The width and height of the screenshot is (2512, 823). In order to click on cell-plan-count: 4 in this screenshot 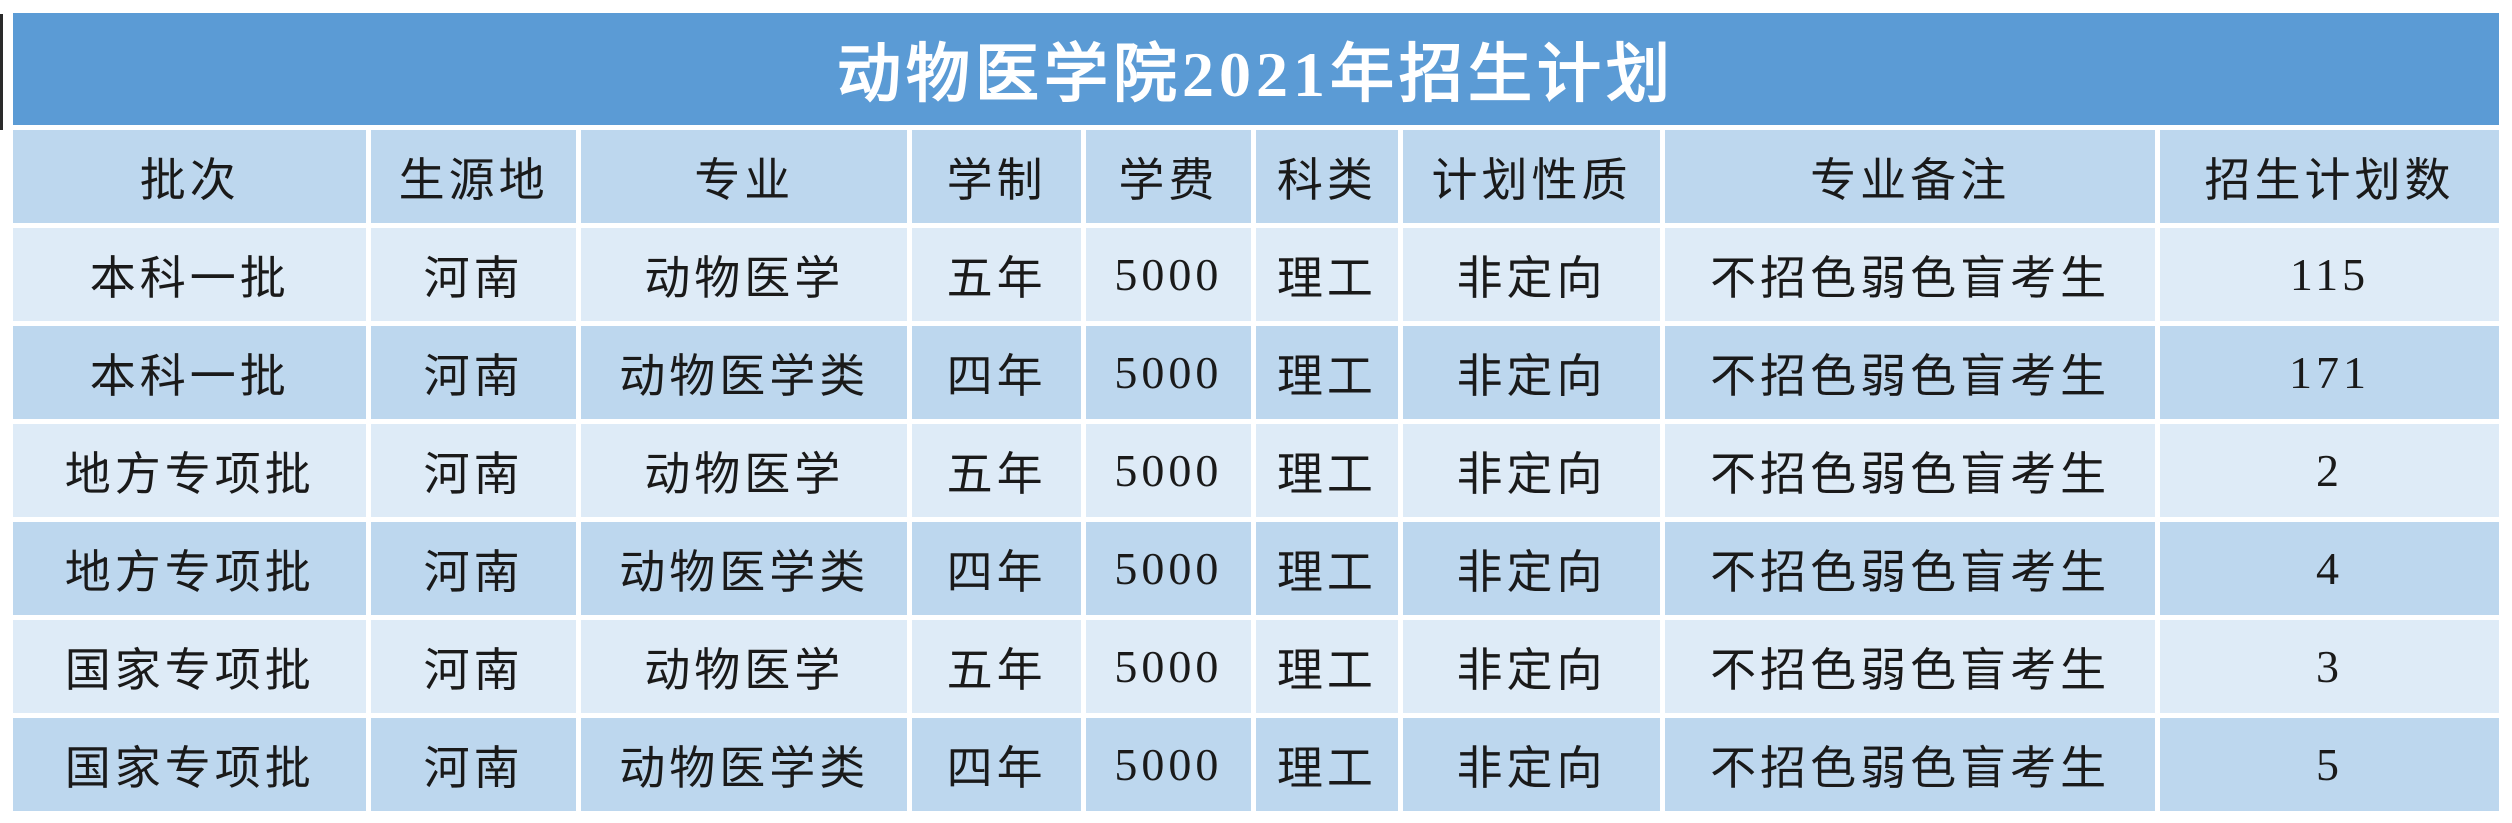, I will do `click(2329, 568)`.